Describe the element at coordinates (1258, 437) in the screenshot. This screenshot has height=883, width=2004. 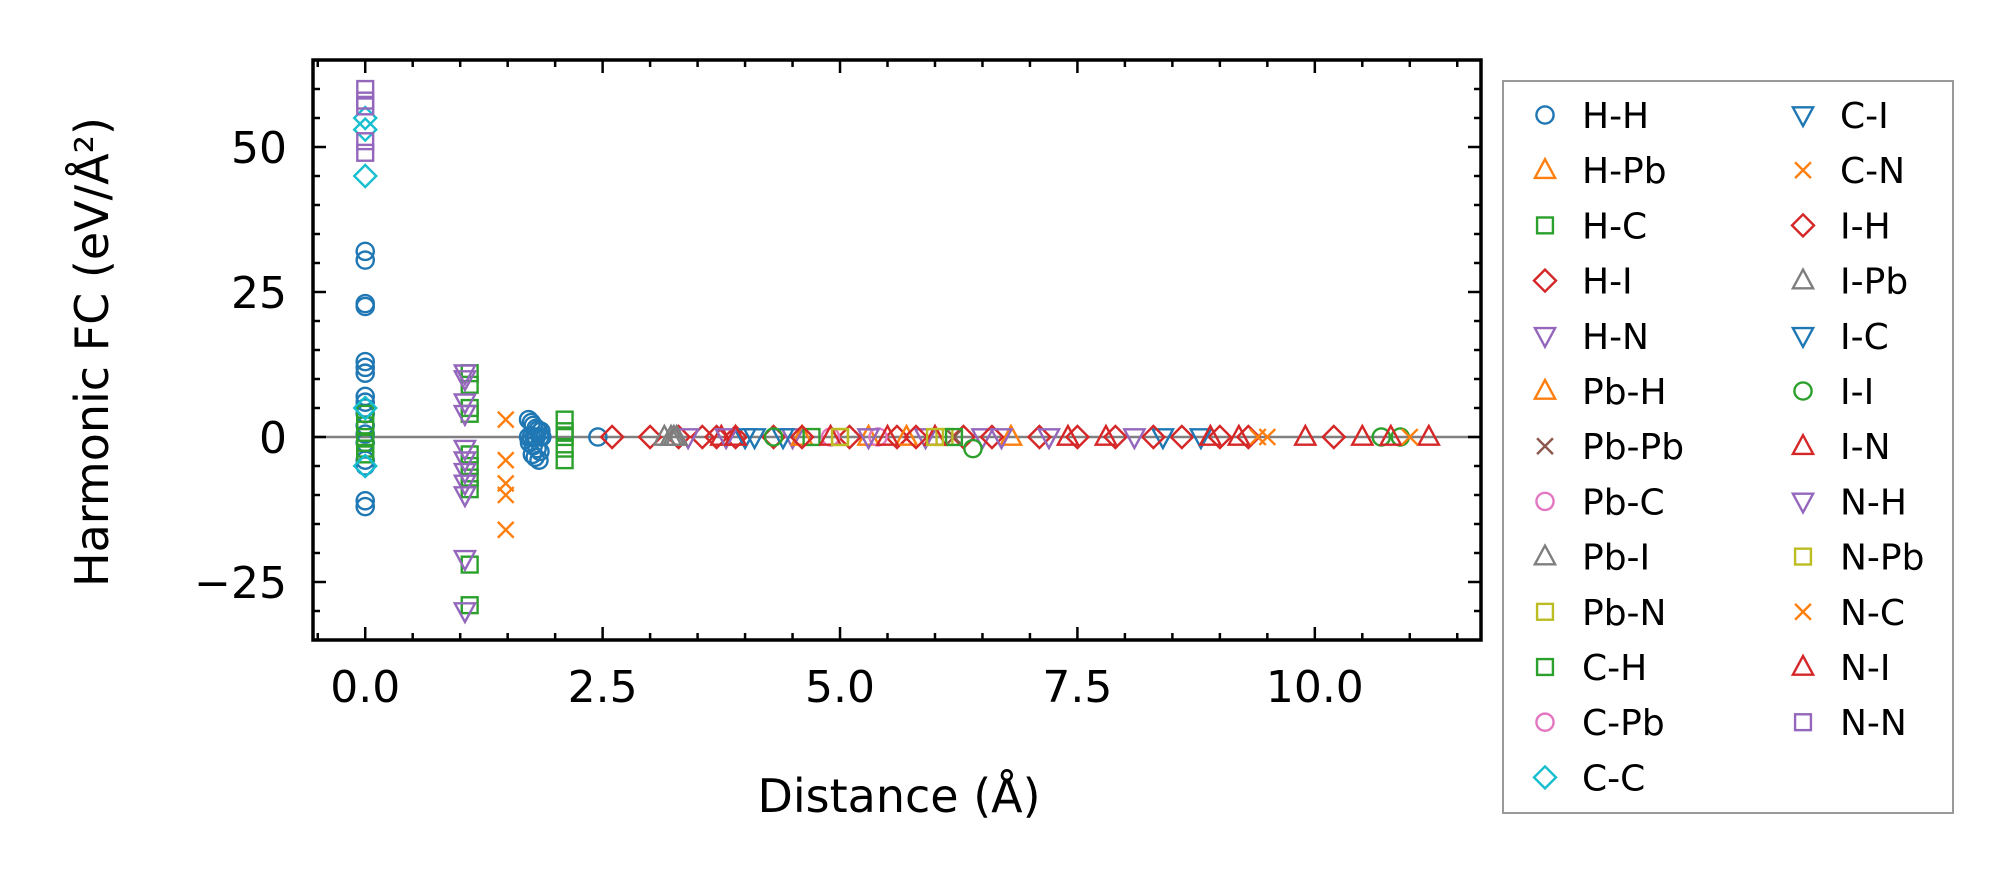
I see `point-n-c` at that location.